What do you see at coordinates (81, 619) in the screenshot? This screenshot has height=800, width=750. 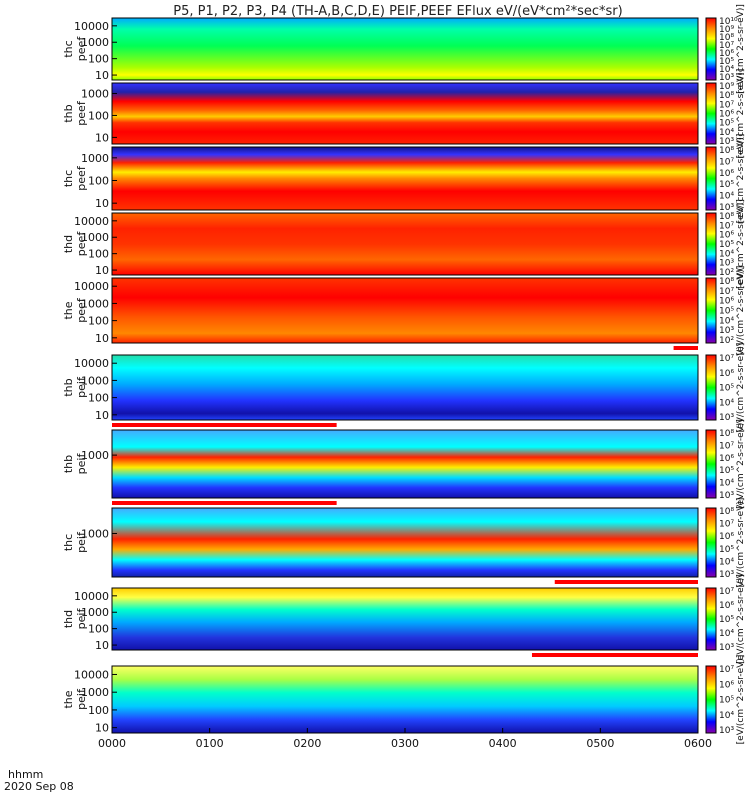 I see `panel-quantity-label: peif` at bounding box center [81, 619].